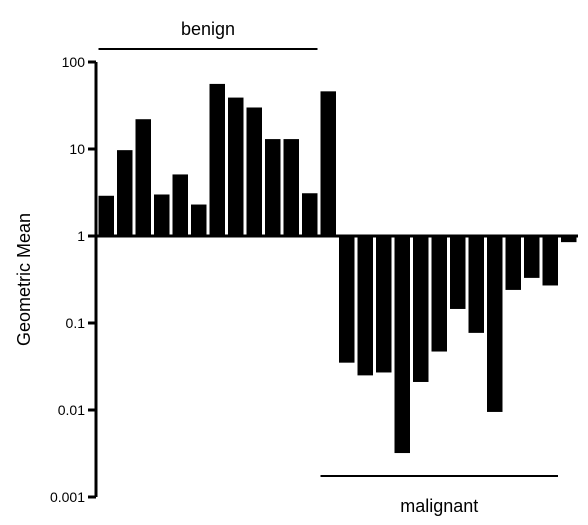 The image size is (588, 525). What do you see at coordinates (81, 236) in the screenshot?
I see `y-tick-label: 1` at bounding box center [81, 236].